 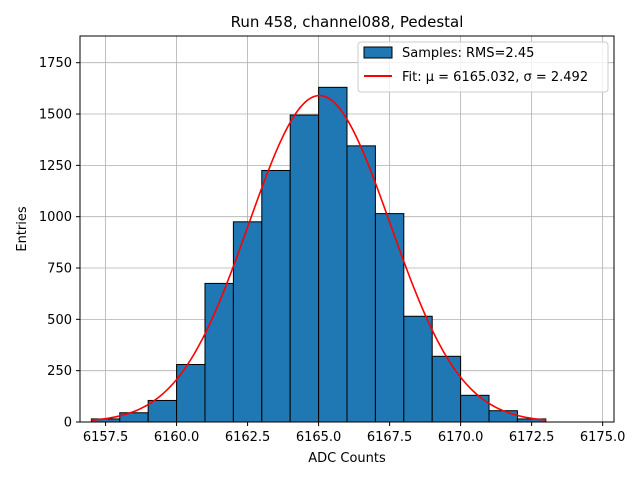 I want to click on y-tick-label: 0, so click(x=68, y=423).